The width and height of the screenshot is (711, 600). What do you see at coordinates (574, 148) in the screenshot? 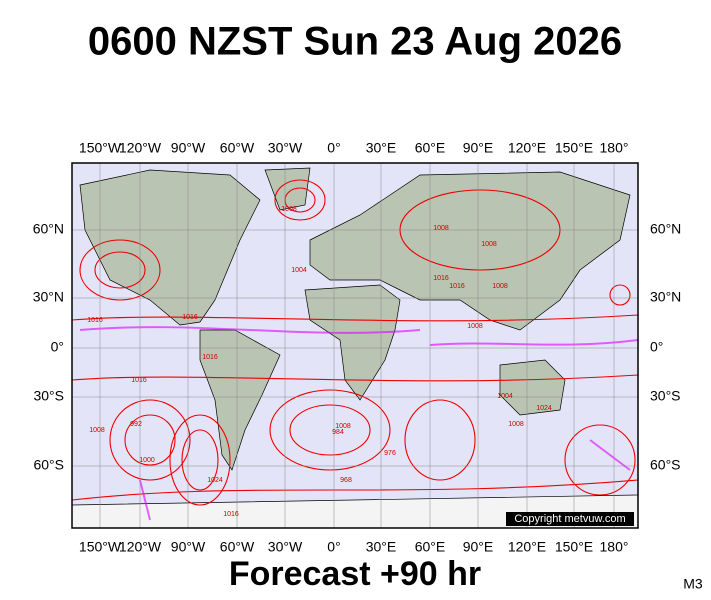
I see `lon-label-top: 150°E` at bounding box center [574, 148].